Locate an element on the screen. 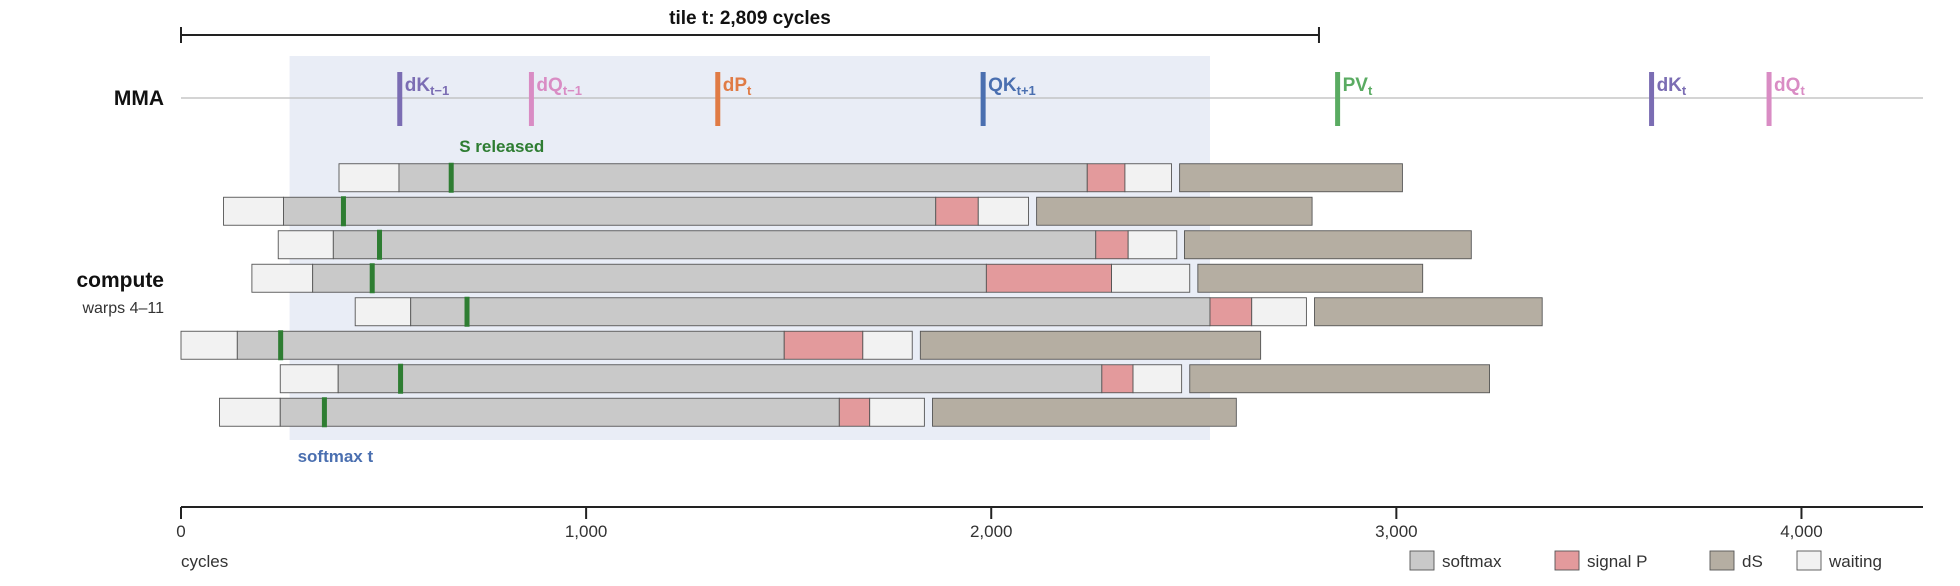  mma-event-label-sub: t+1 is located at coordinates (1026, 90).